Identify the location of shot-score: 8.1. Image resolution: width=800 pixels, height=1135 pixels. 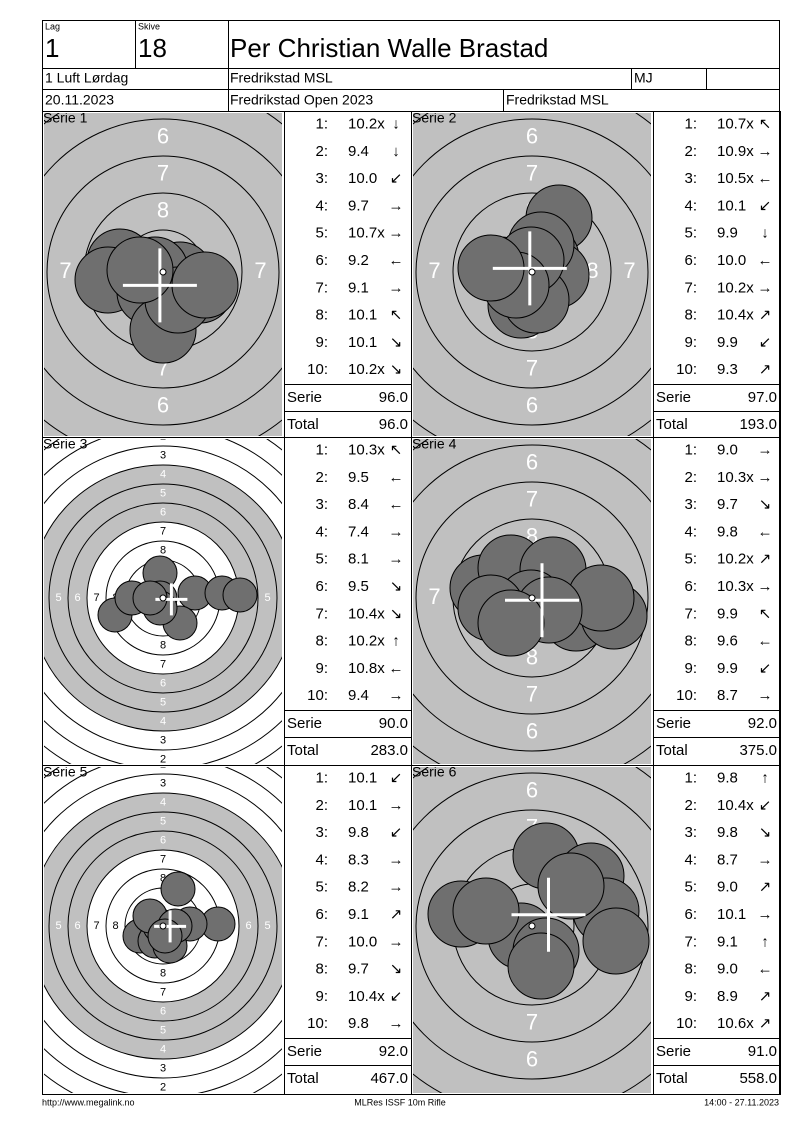
(358, 559).